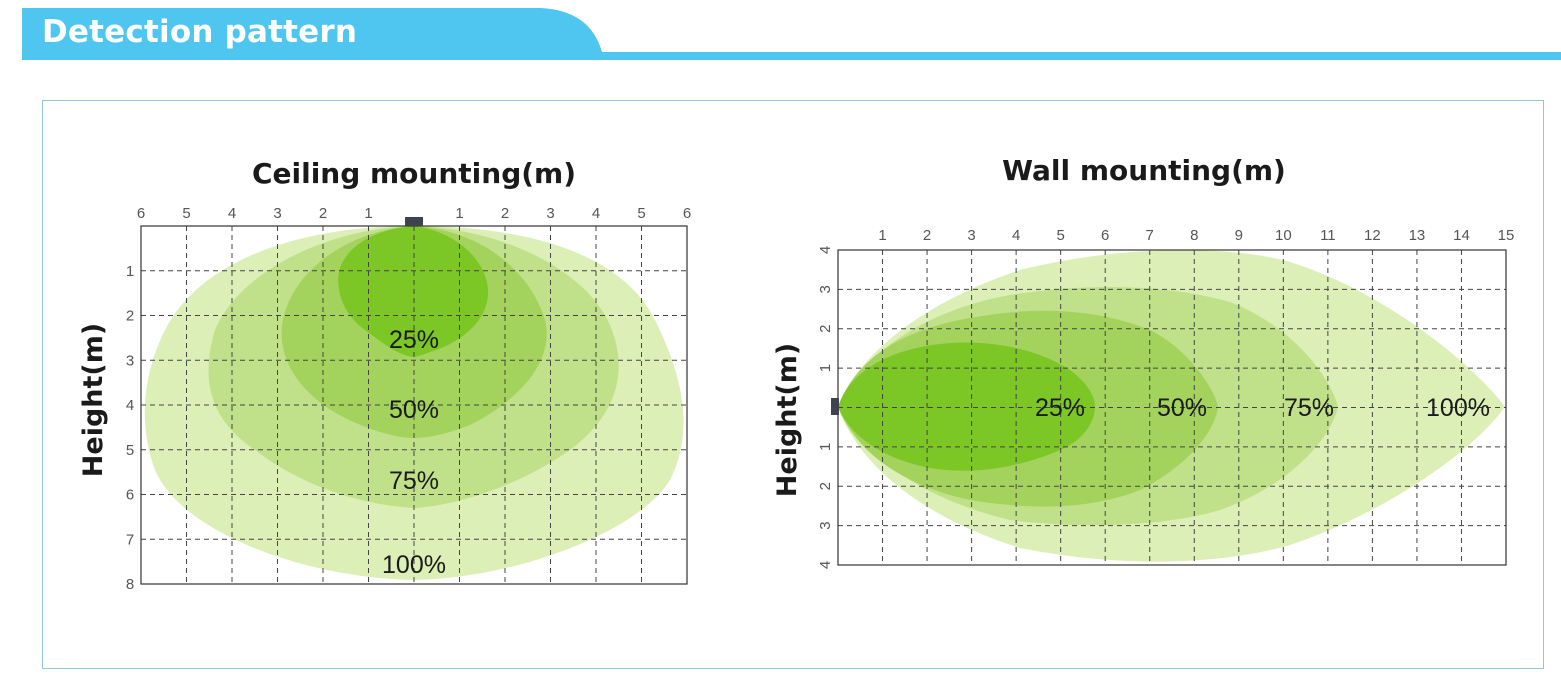 The image size is (1561, 694). What do you see at coordinates (1461, 235) in the screenshot?
I see `x-tick-label: 14` at bounding box center [1461, 235].